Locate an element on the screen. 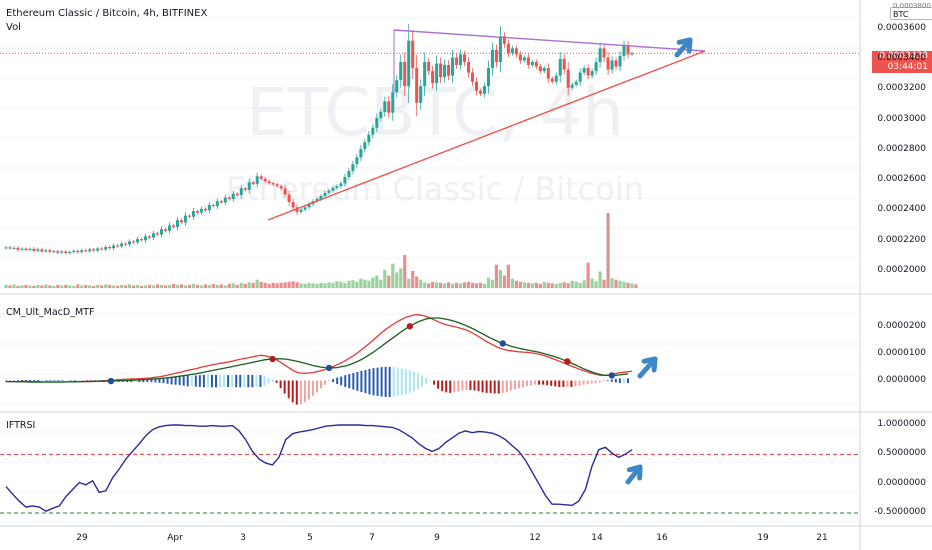 This screenshot has width=932, height=550. time-axis-tick: 19 is located at coordinates (763, 538).